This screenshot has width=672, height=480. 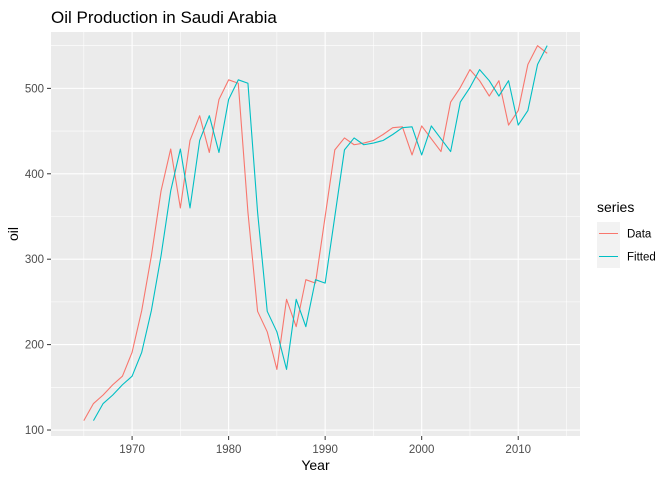 What do you see at coordinates (34, 260) in the screenshot?
I see `y-tick-label: 300` at bounding box center [34, 260].